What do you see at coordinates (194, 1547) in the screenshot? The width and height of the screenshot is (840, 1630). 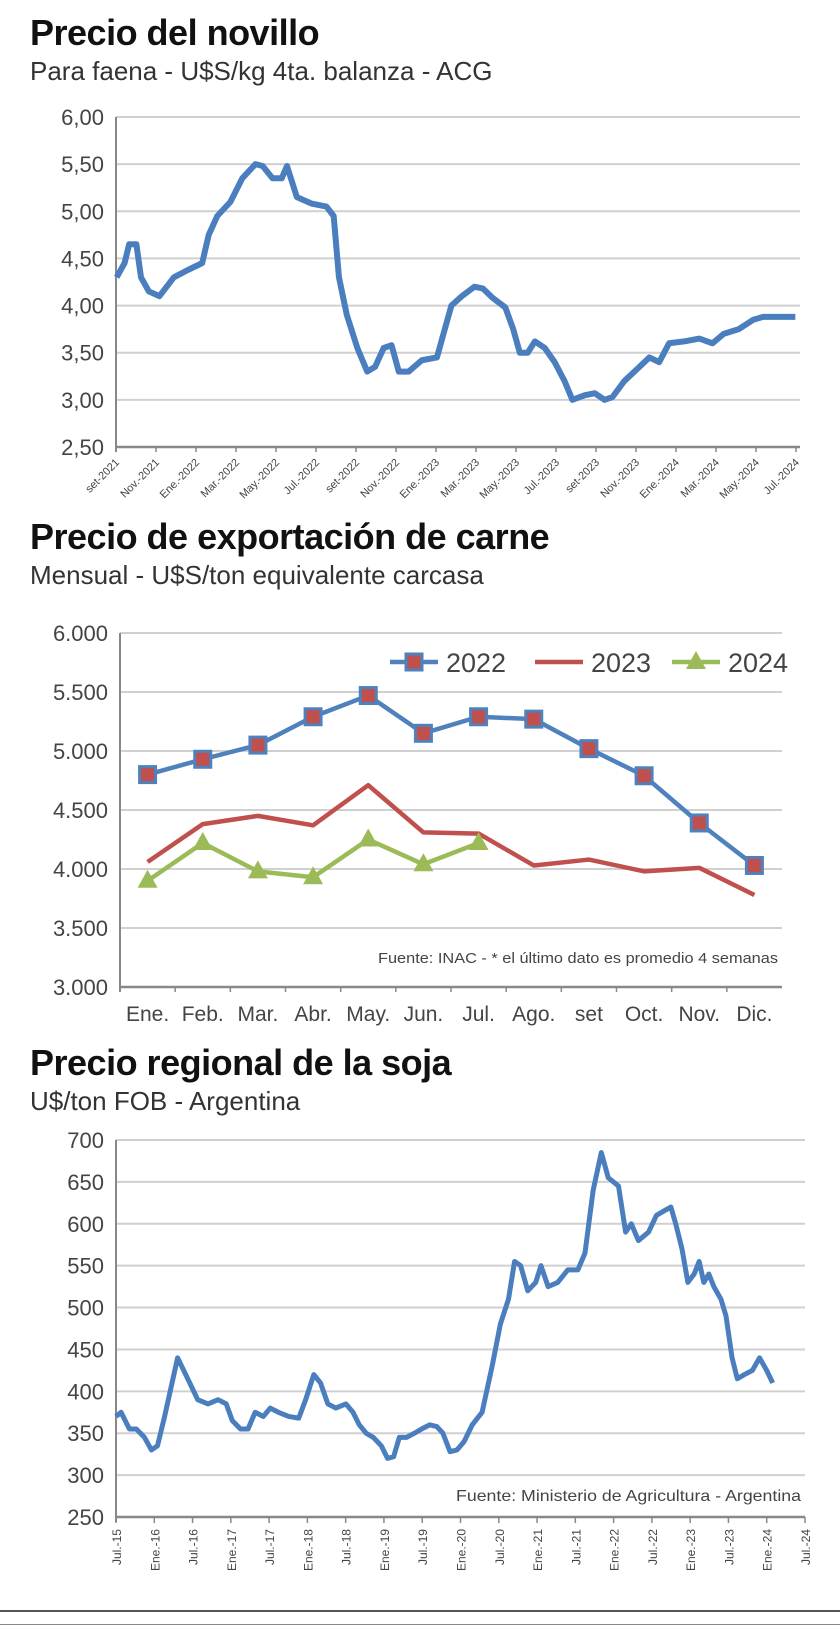 I see `x-tick-label: Jul.-16` at bounding box center [194, 1547].